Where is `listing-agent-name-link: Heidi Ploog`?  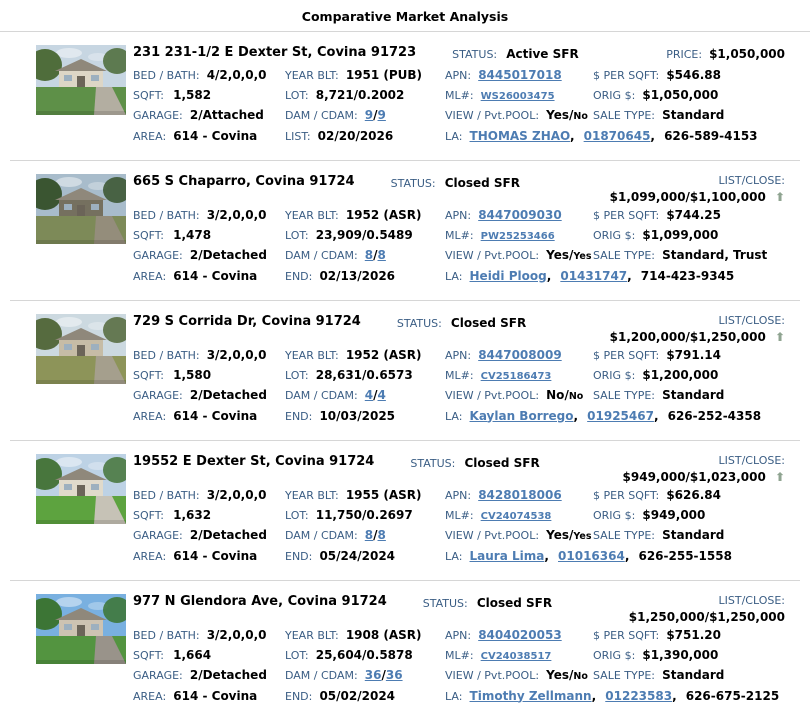 listing-agent-name-link: Heidi Ploog is located at coordinates (508, 275).